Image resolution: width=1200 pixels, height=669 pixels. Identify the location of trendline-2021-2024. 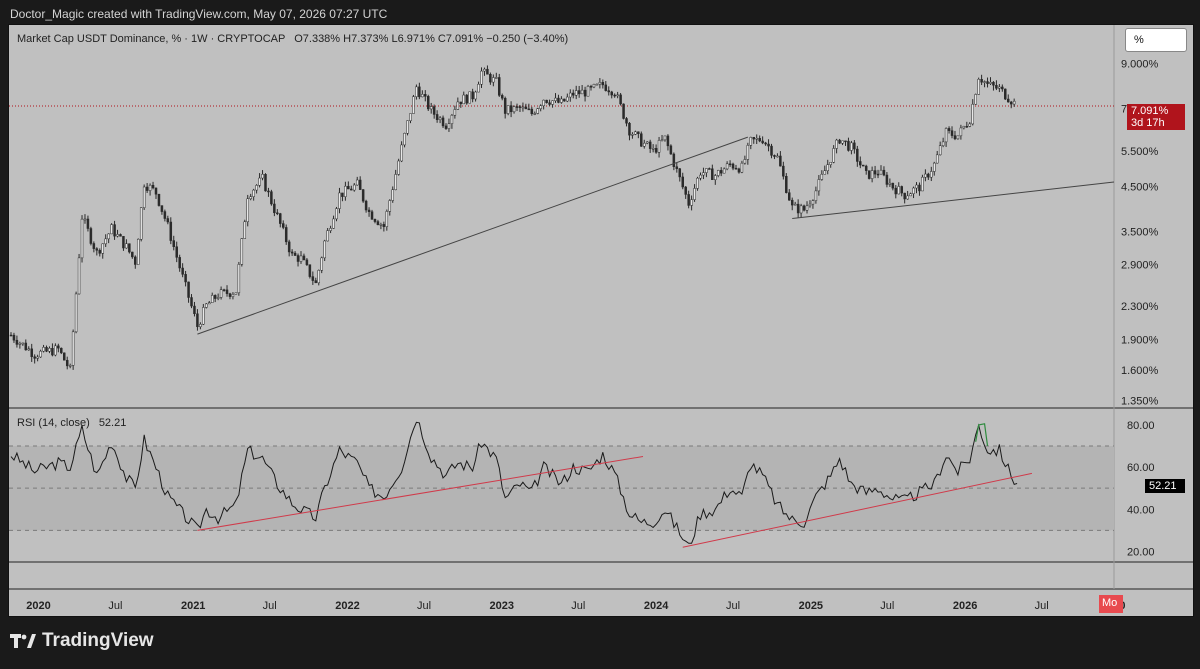
(473, 235).